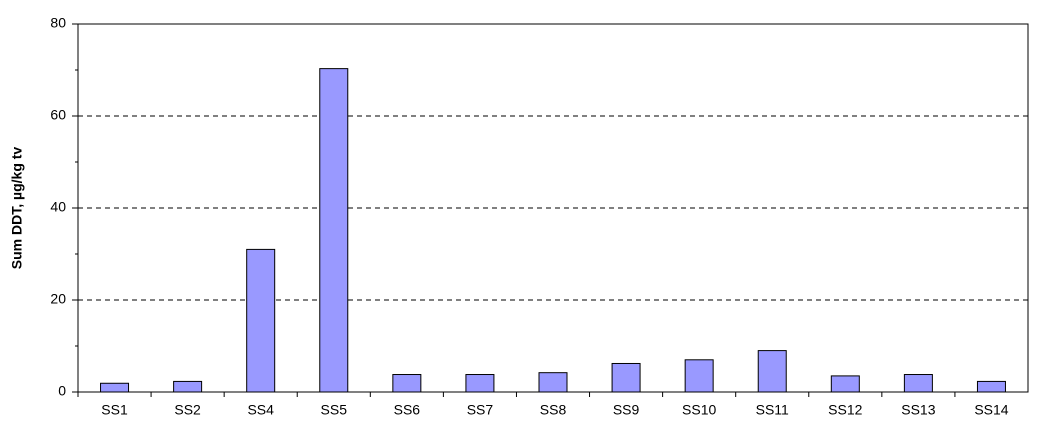 This screenshot has height=432, width=1042. What do you see at coordinates (845, 410) in the screenshot?
I see `x-tick-label: SS12` at bounding box center [845, 410].